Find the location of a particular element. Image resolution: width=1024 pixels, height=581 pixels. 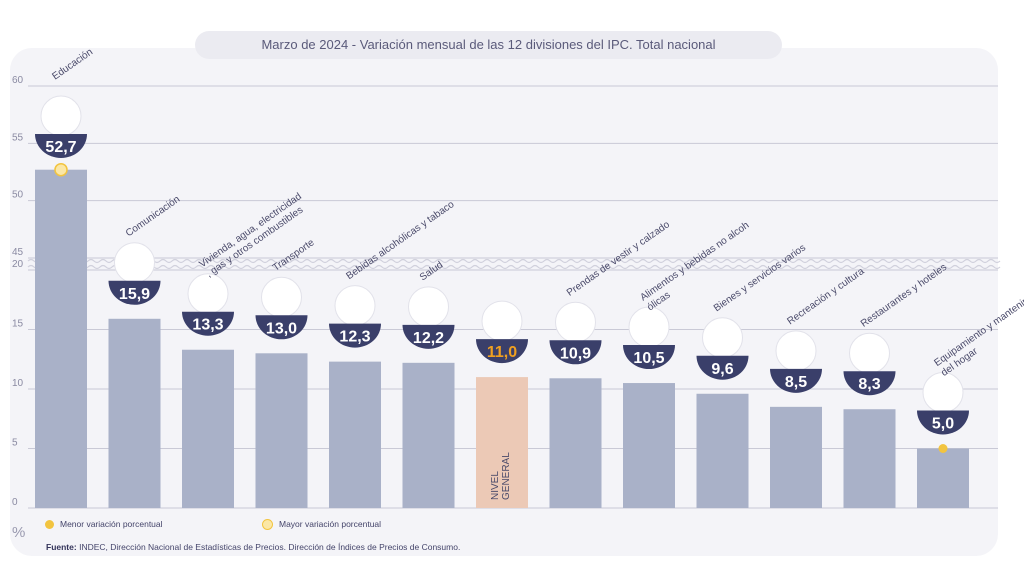

house-utilities-icon is located at coordinates (208, 294).